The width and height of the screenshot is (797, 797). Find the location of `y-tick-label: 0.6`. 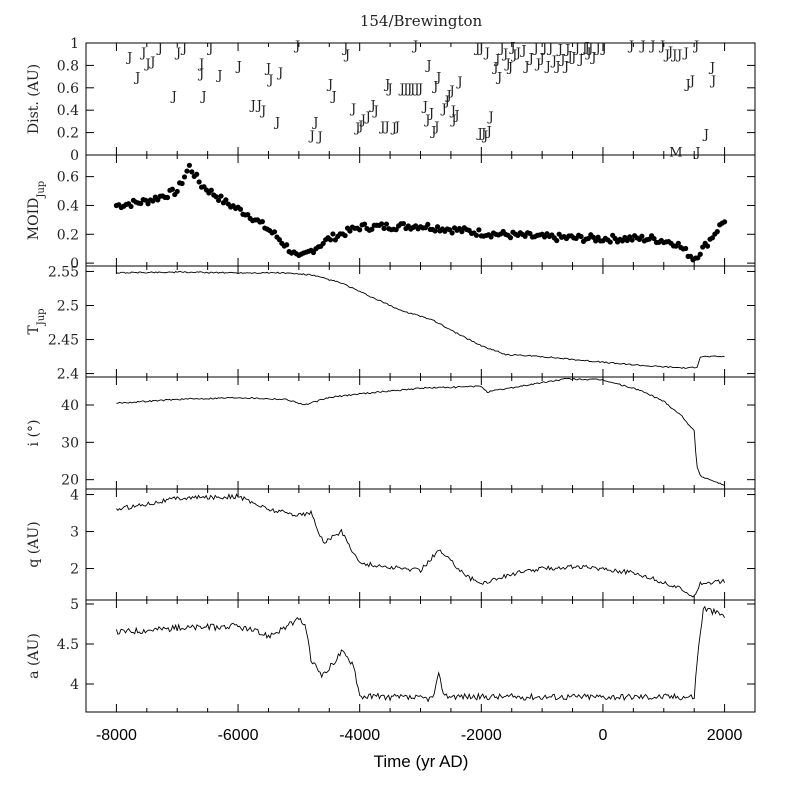

y-tick-label: 0.6 is located at coordinates (68, 89).